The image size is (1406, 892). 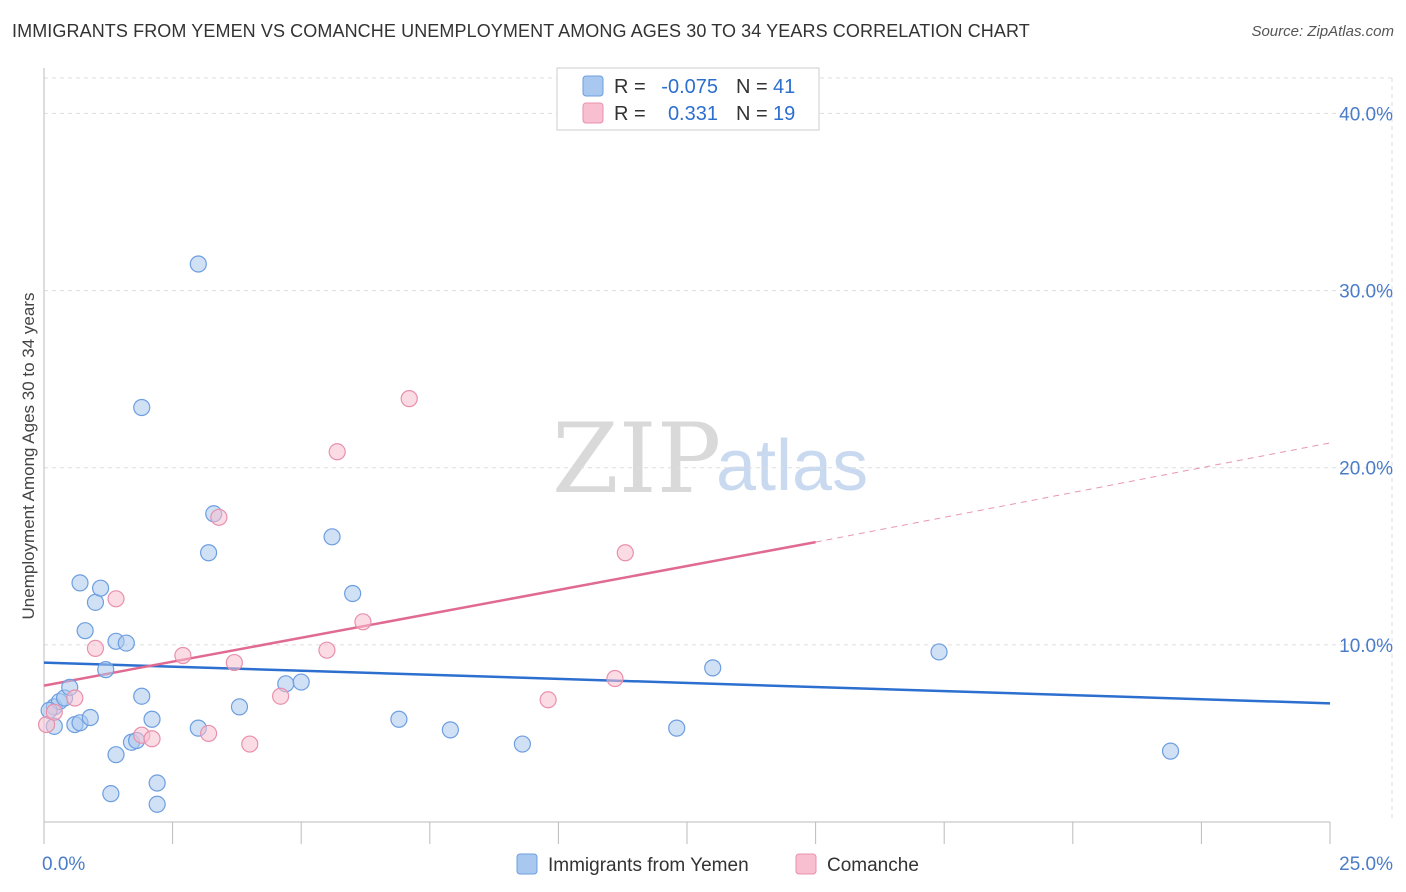 What do you see at coordinates (1366, 646) in the screenshot?
I see `y-tick-label: 10.0%` at bounding box center [1366, 646].